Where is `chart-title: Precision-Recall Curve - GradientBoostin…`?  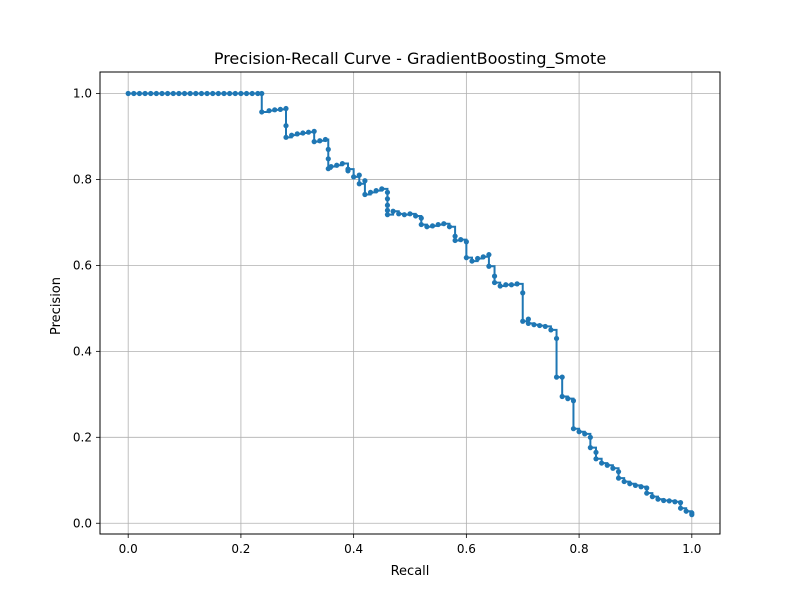 chart-title: Precision-Recall Curve - GradientBoostin… is located at coordinates (410, 59).